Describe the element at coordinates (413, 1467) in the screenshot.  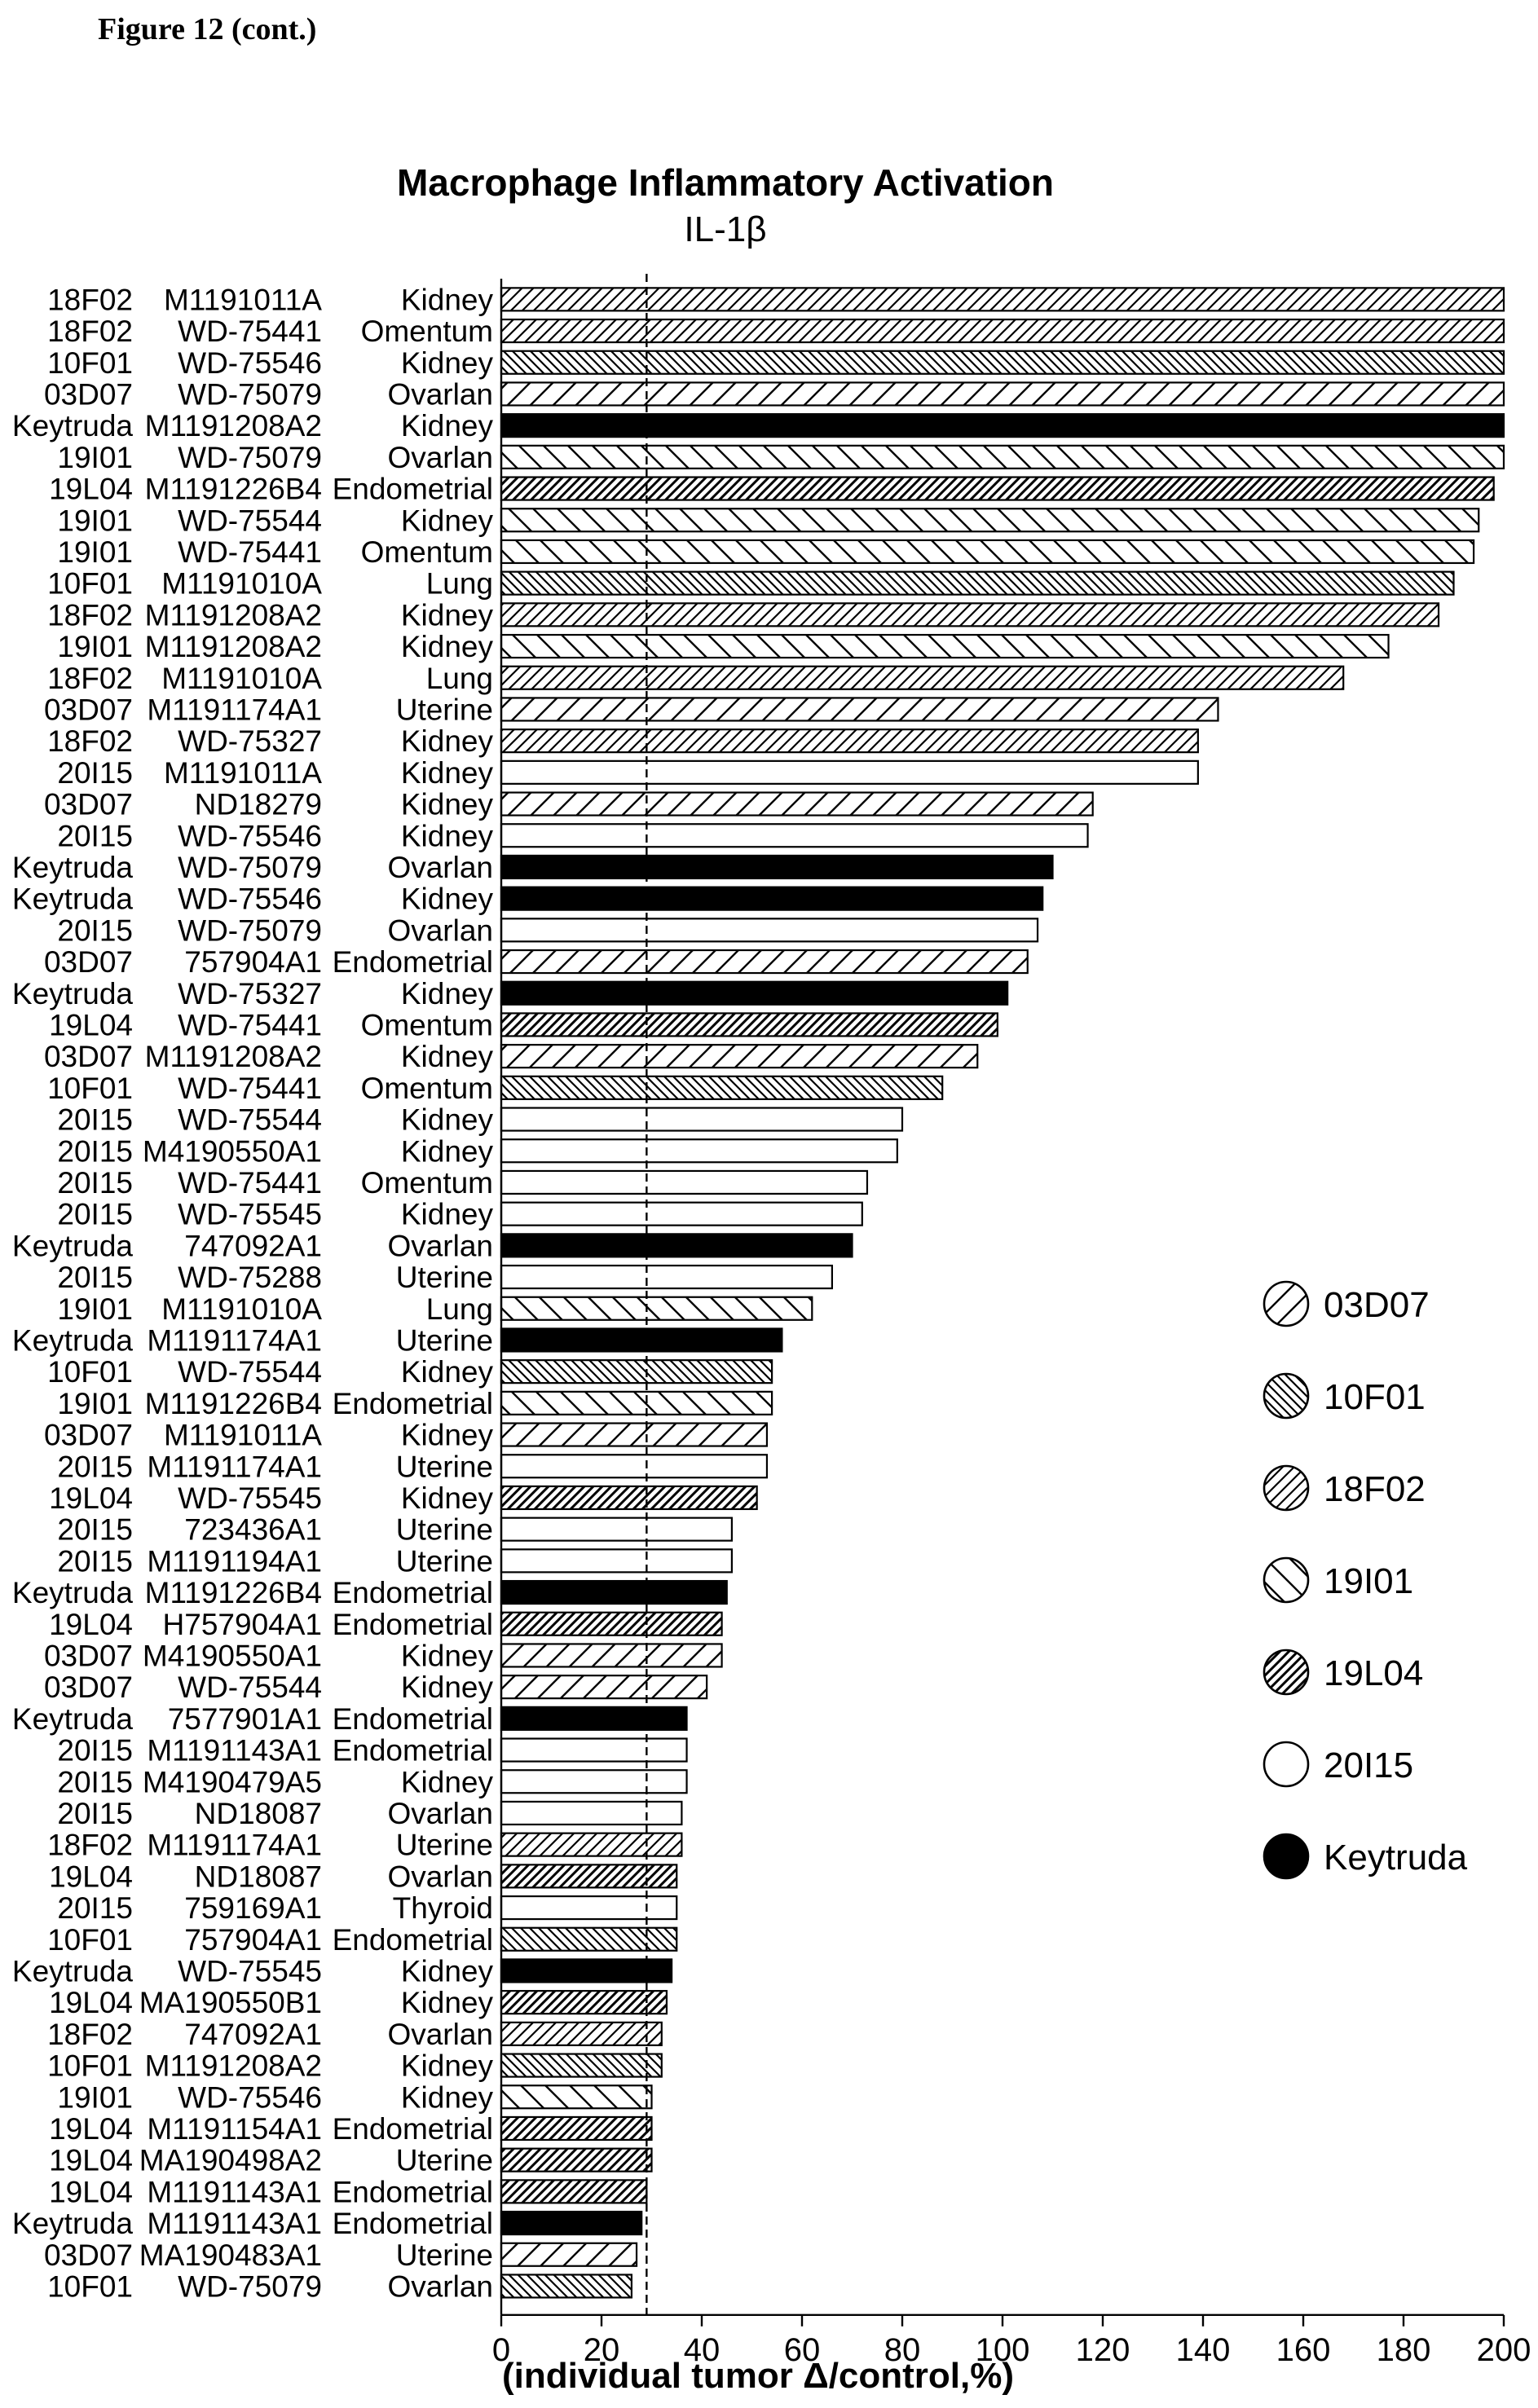
I see `bar-row: 20I15 M1191174A1 Uterine` at that location.